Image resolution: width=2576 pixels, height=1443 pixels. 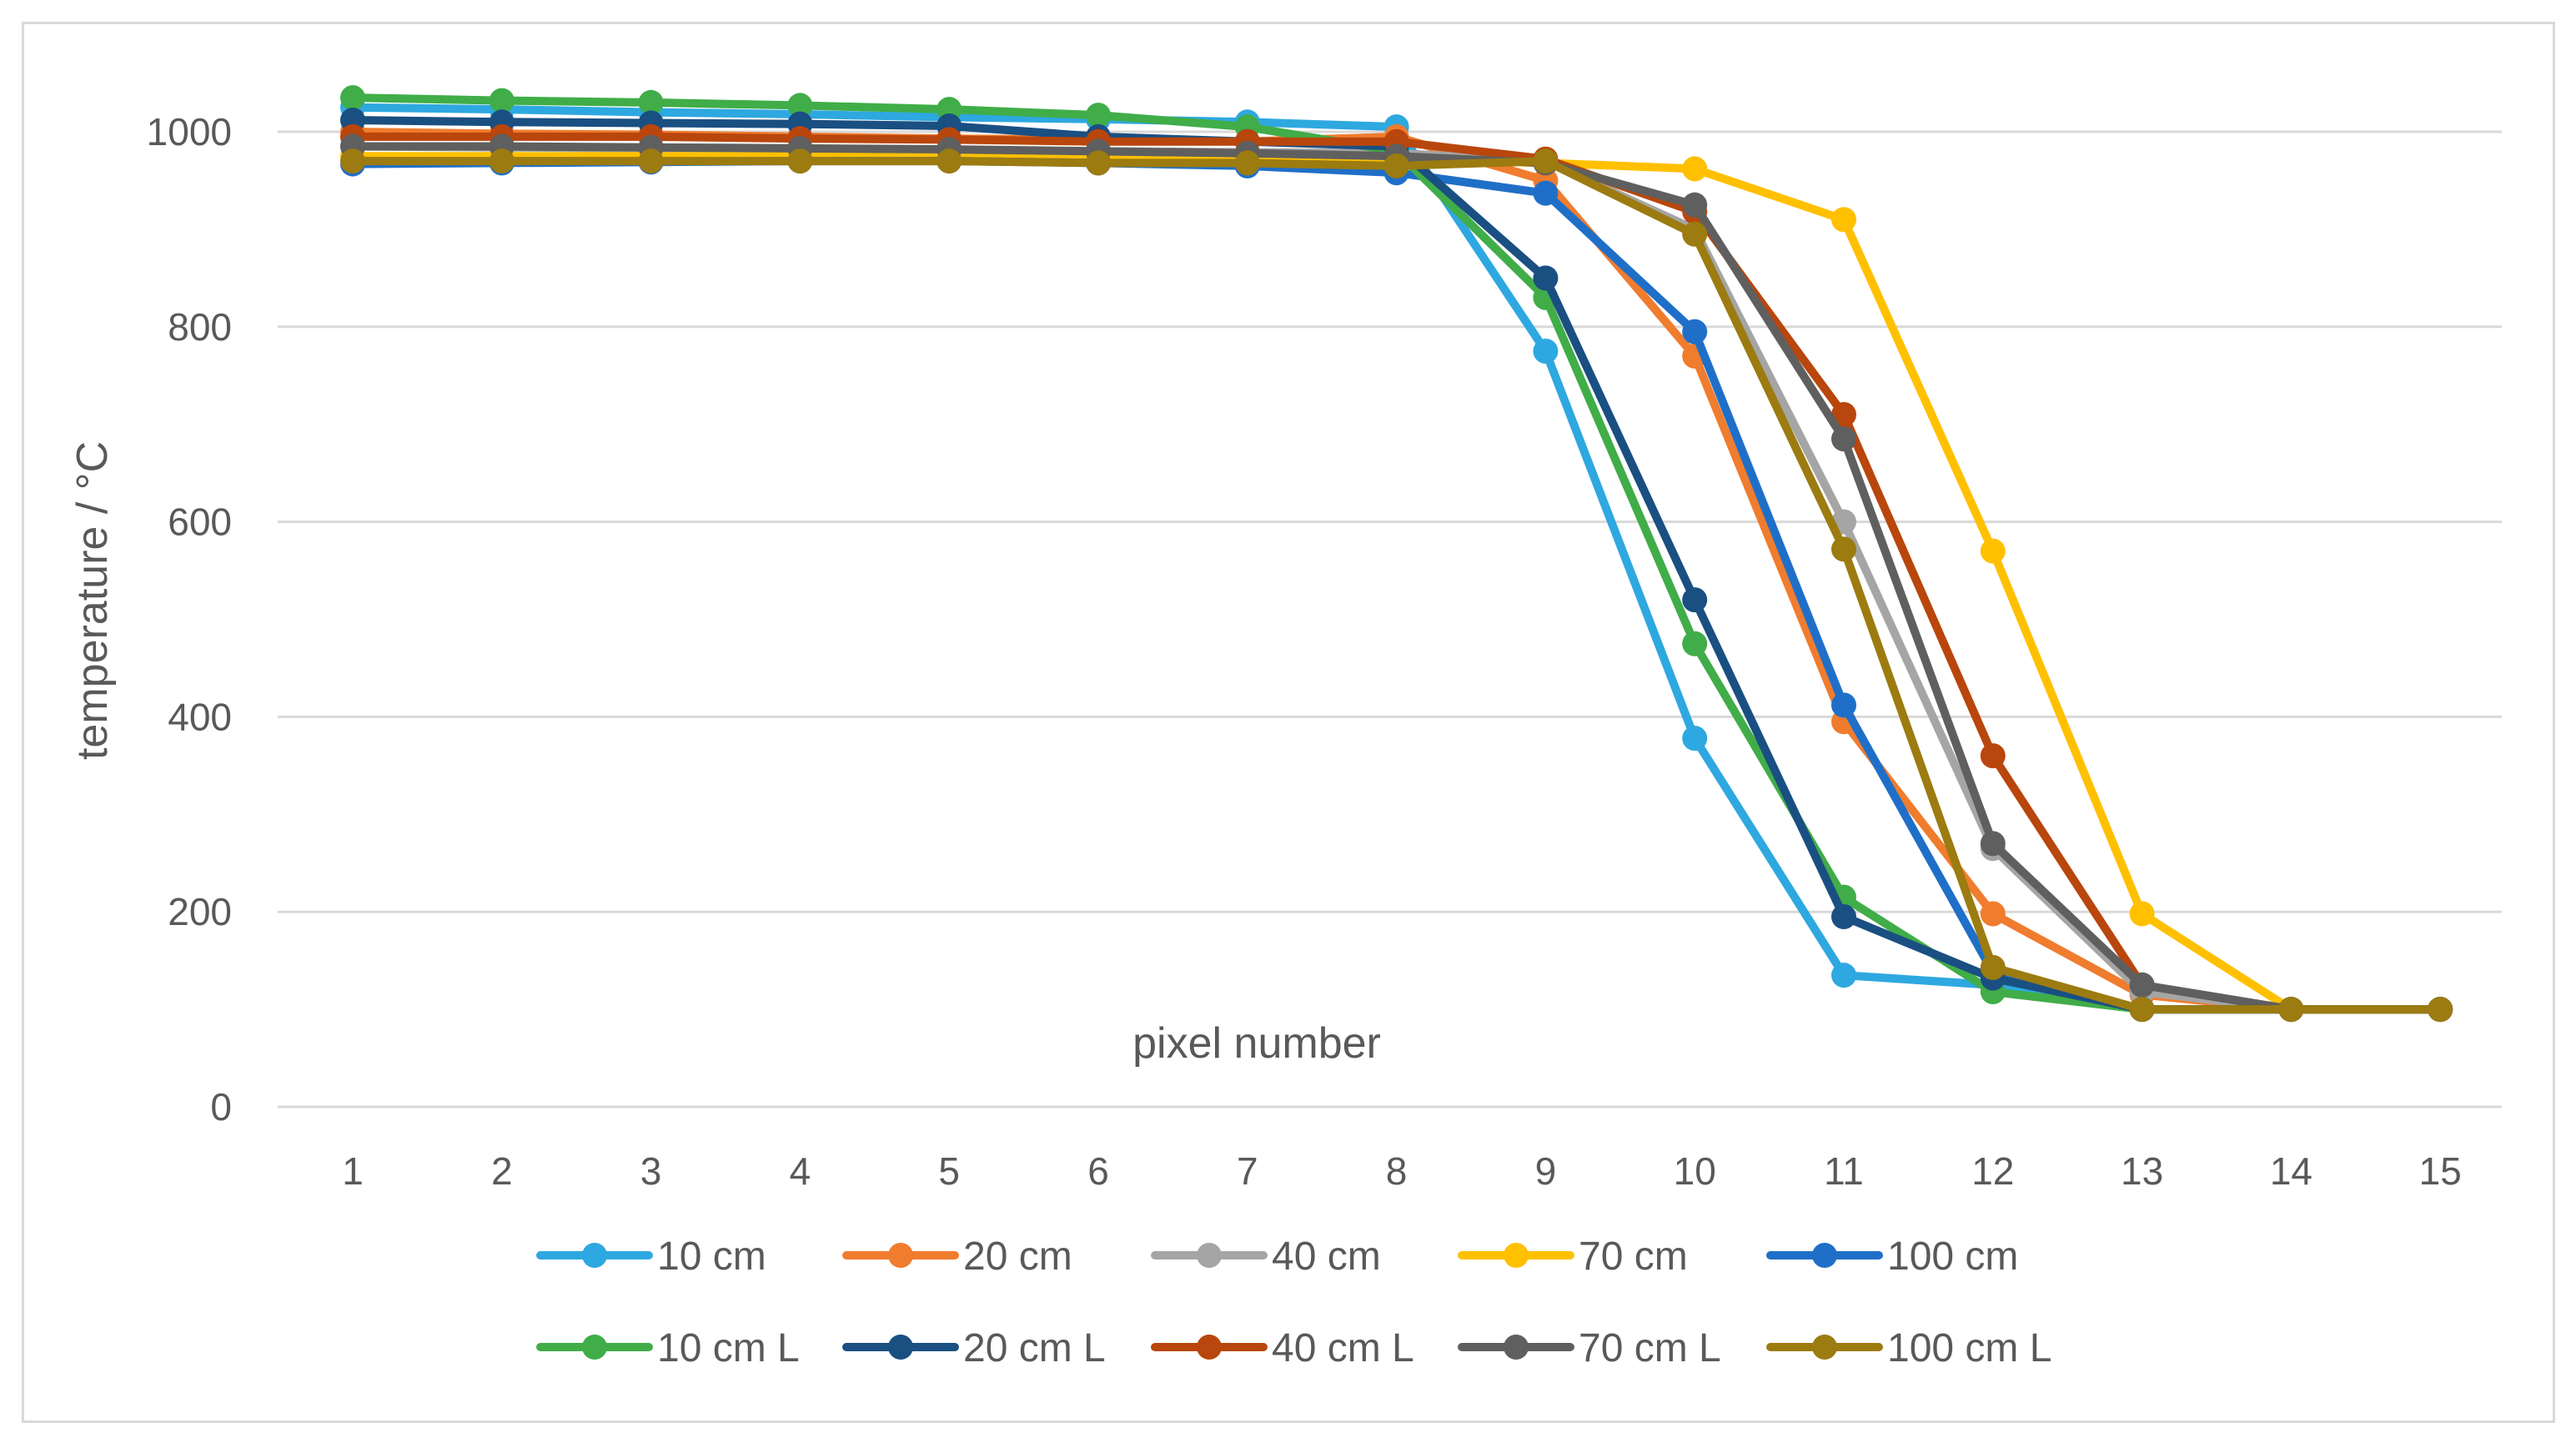 What do you see at coordinates (1247, 1171) in the screenshot?
I see `x-tick-label: 7` at bounding box center [1247, 1171].